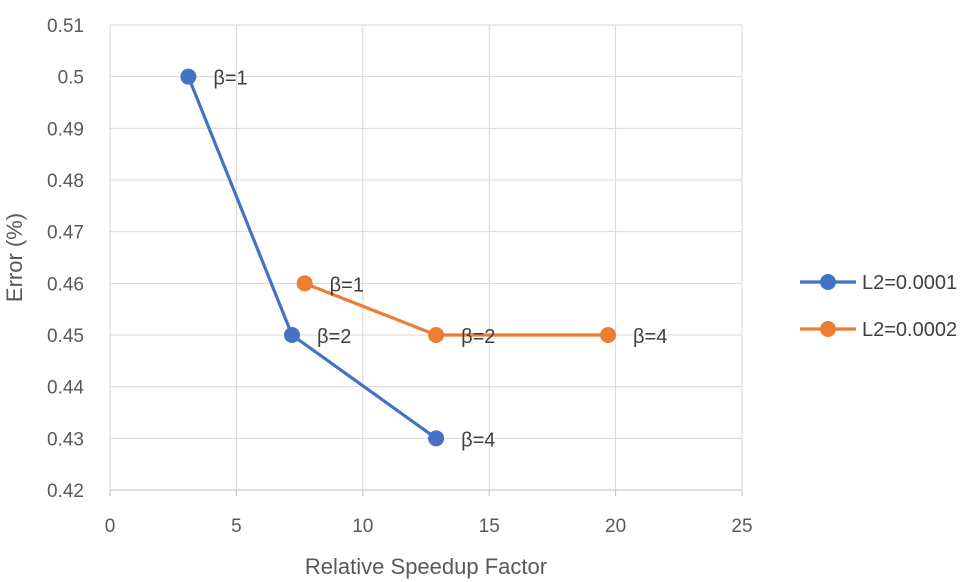 This screenshot has width=974, height=582. I want to click on x-axis-title: Relative Speedup Factor, so click(426, 566).